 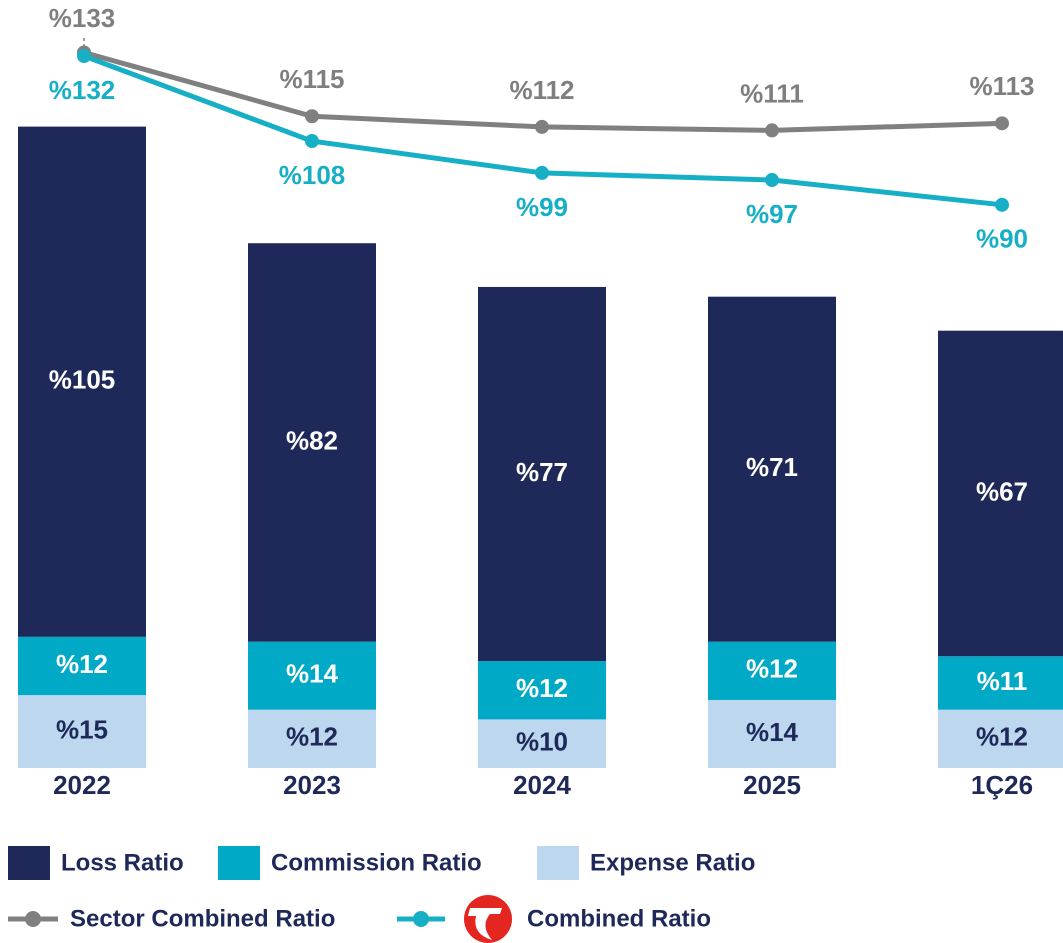 I want to click on x-tick-label: 2025, so click(x=772, y=785).